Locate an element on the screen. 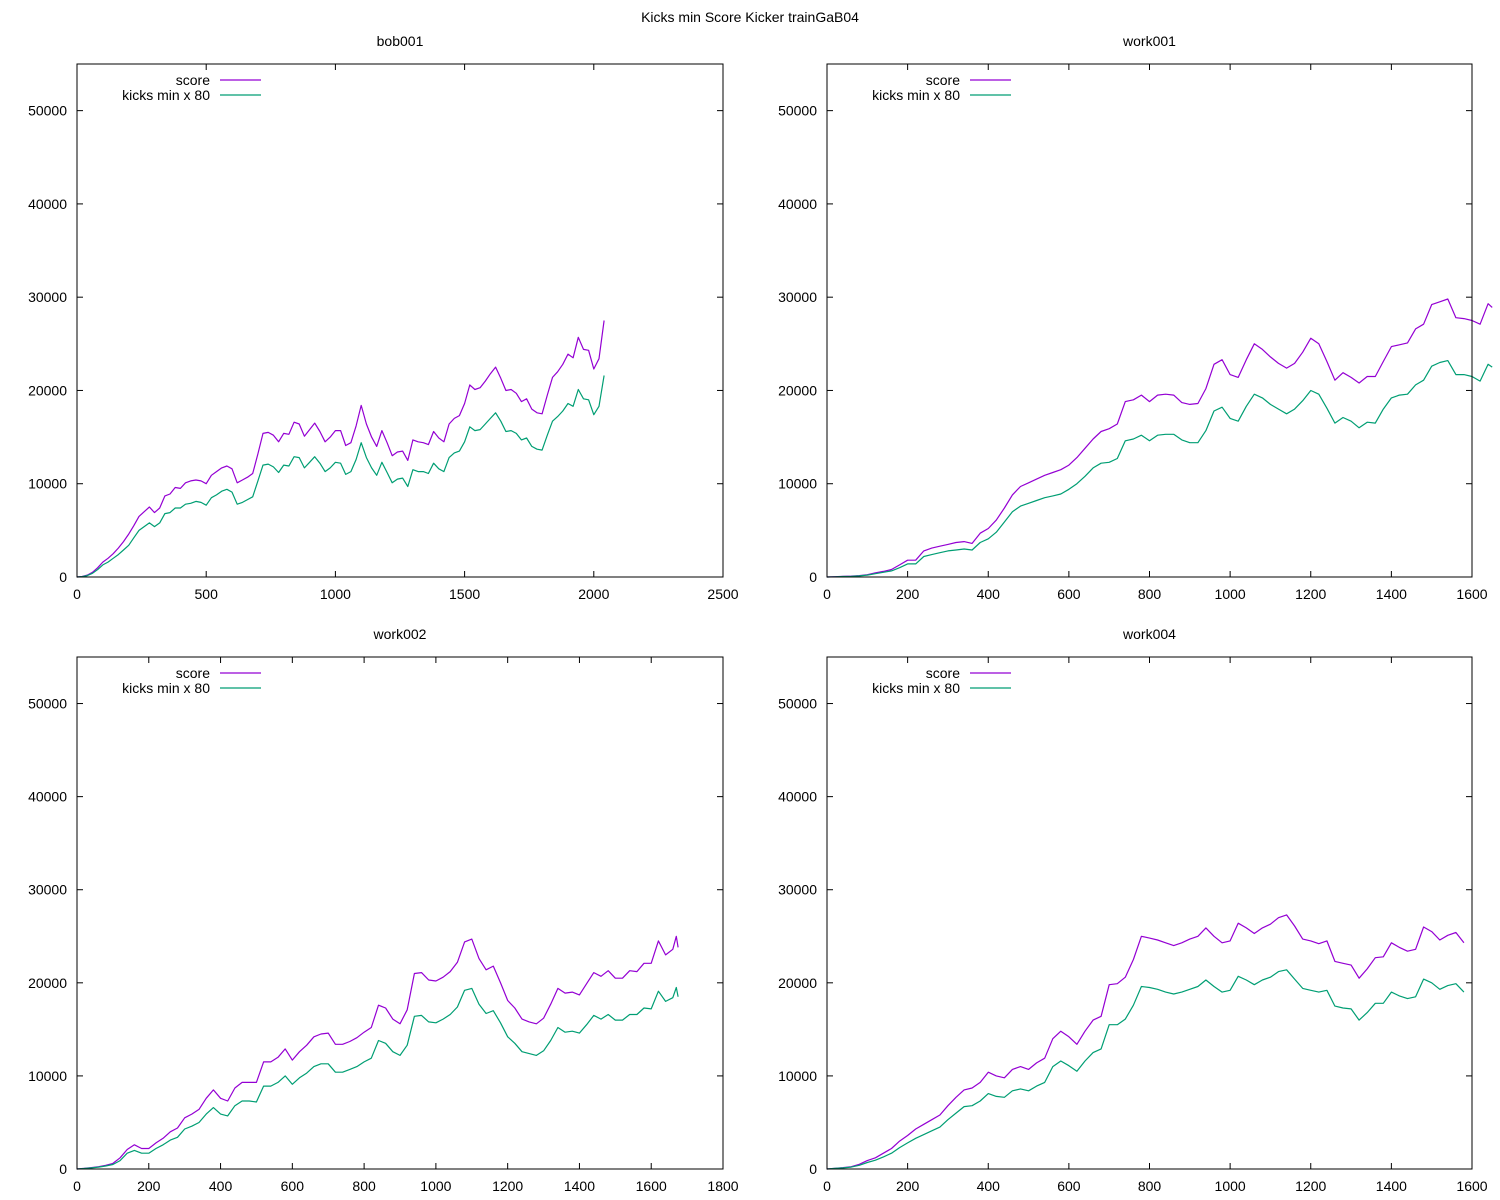 Image resolution: width=1500 pixels, height=1200 pixels. subplot-title: work001 is located at coordinates (1149, 41).